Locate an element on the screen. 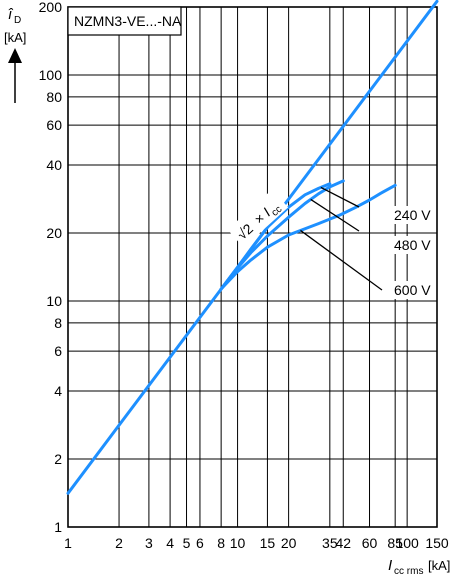 The width and height of the screenshot is (459, 580). x-tick-label: 5 is located at coordinates (187, 543).